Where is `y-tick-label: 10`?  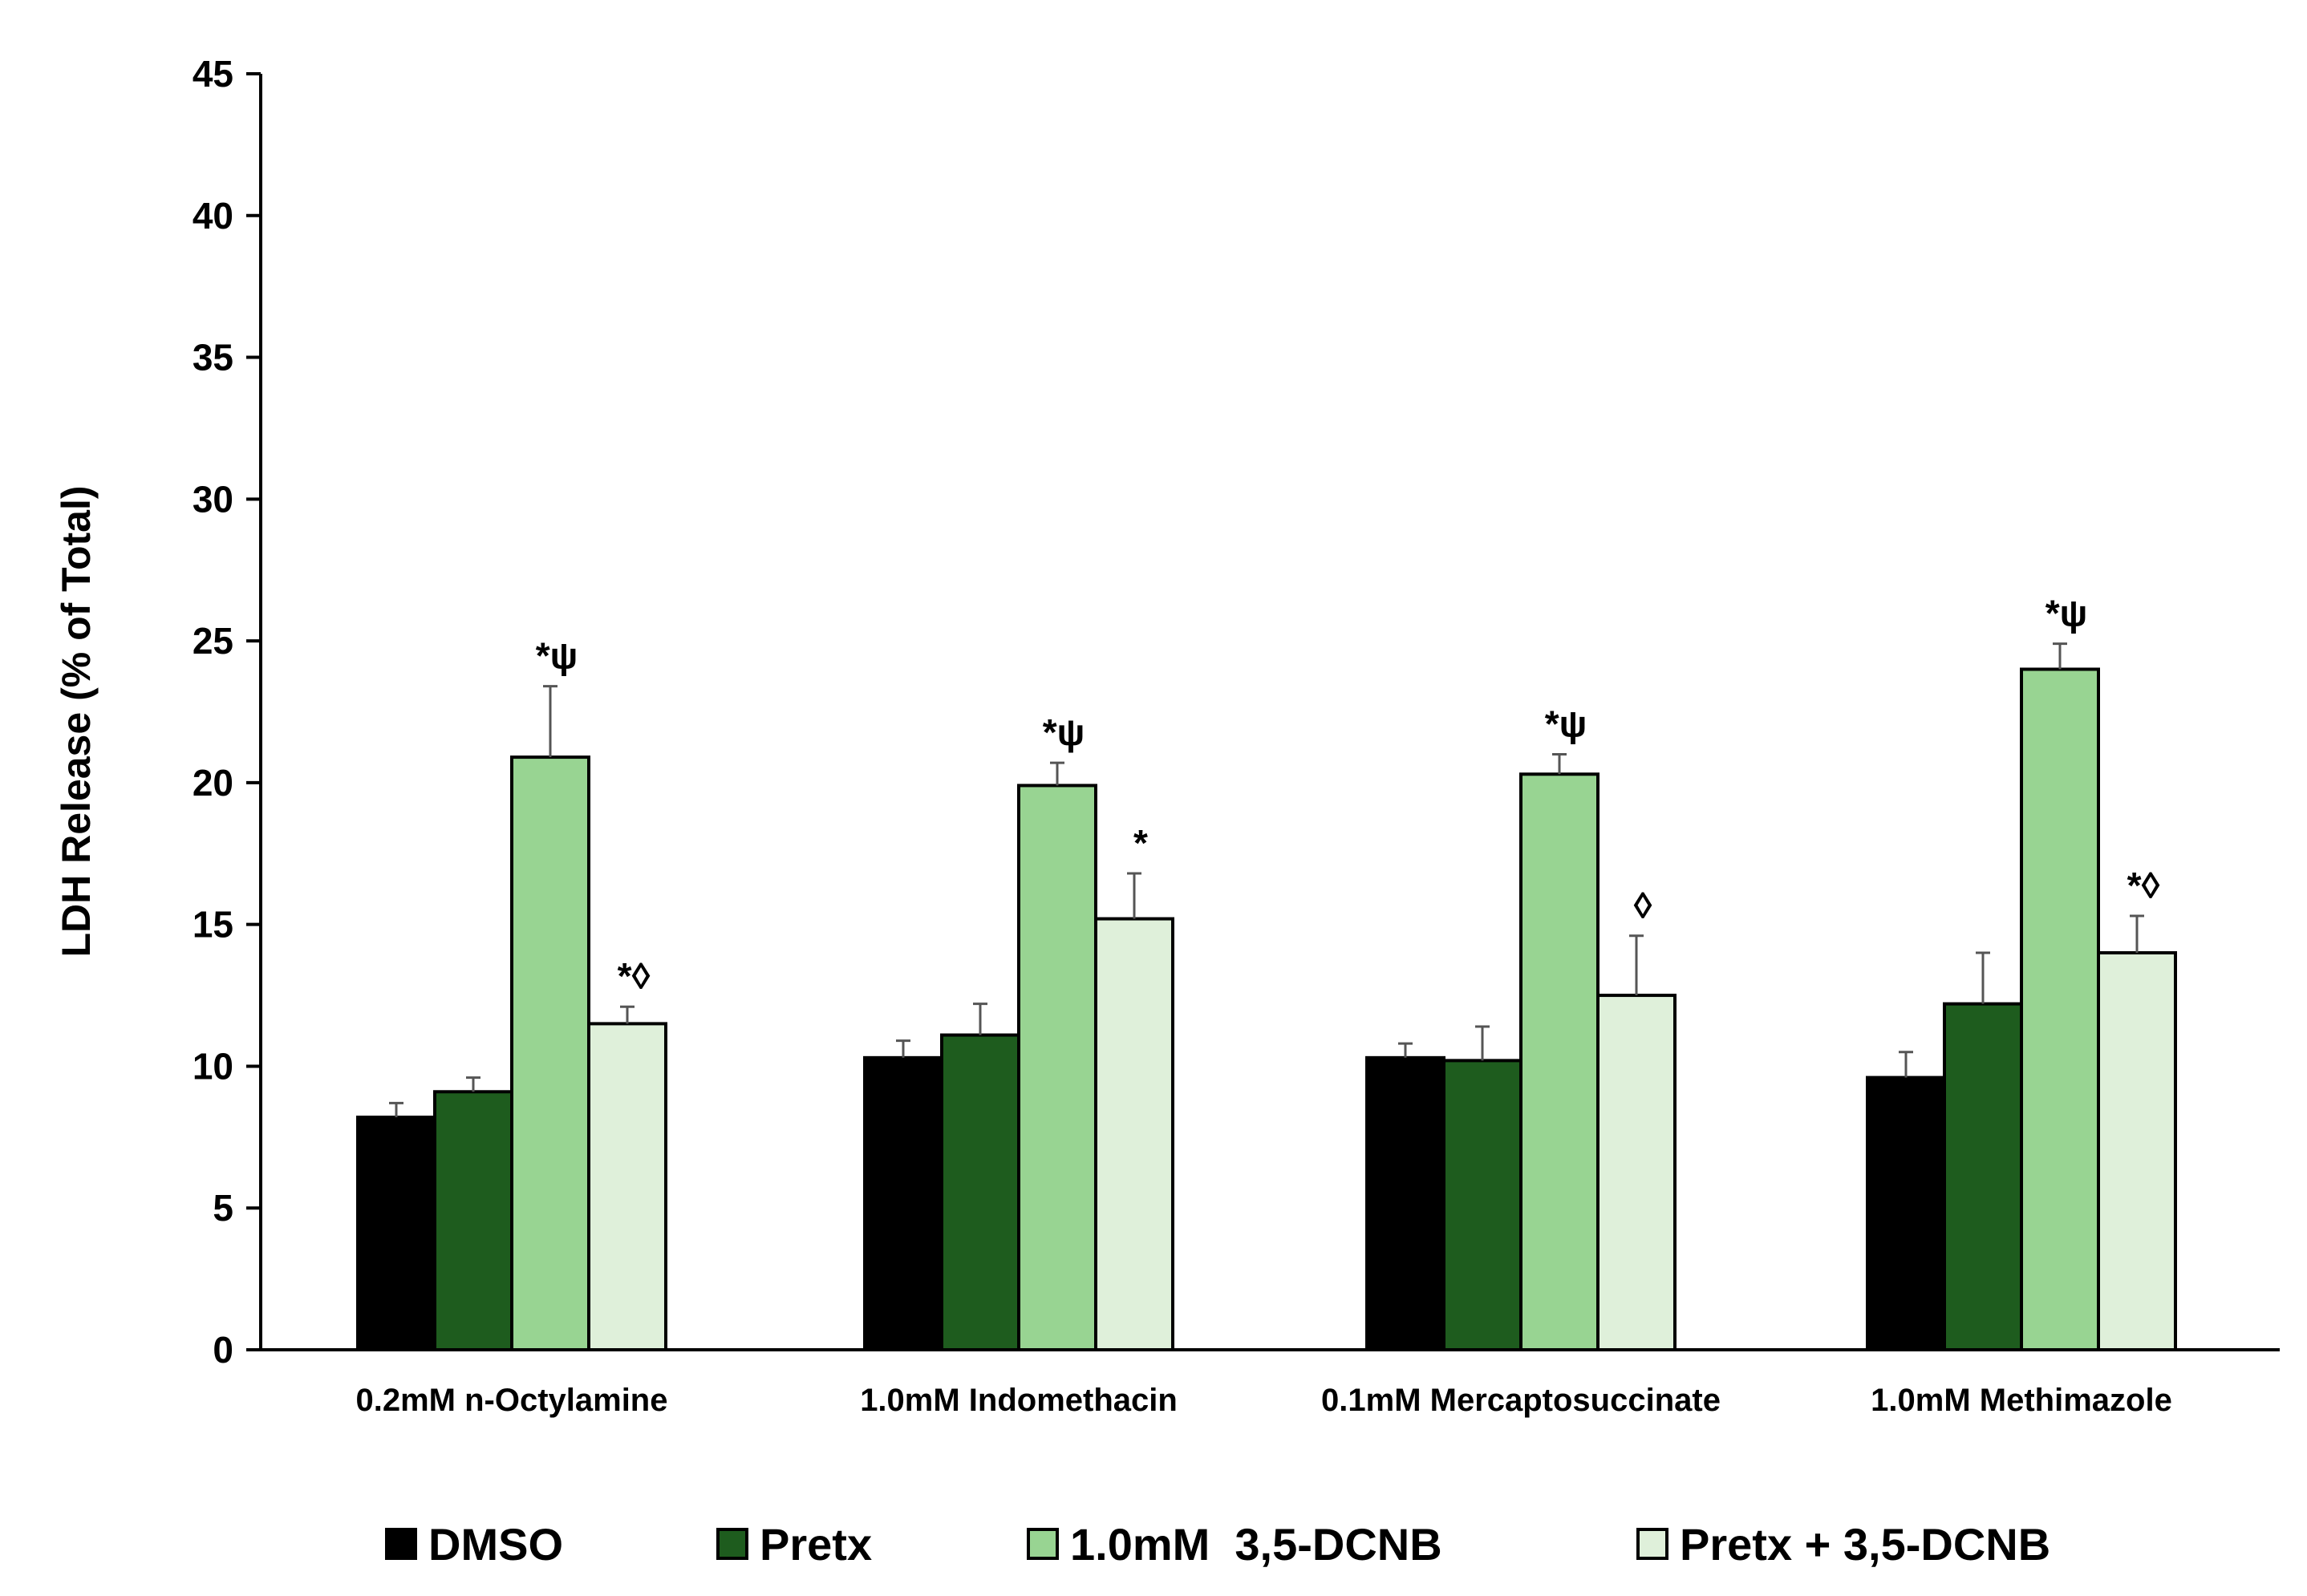 y-tick-label: 10 is located at coordinates (213, 1066).